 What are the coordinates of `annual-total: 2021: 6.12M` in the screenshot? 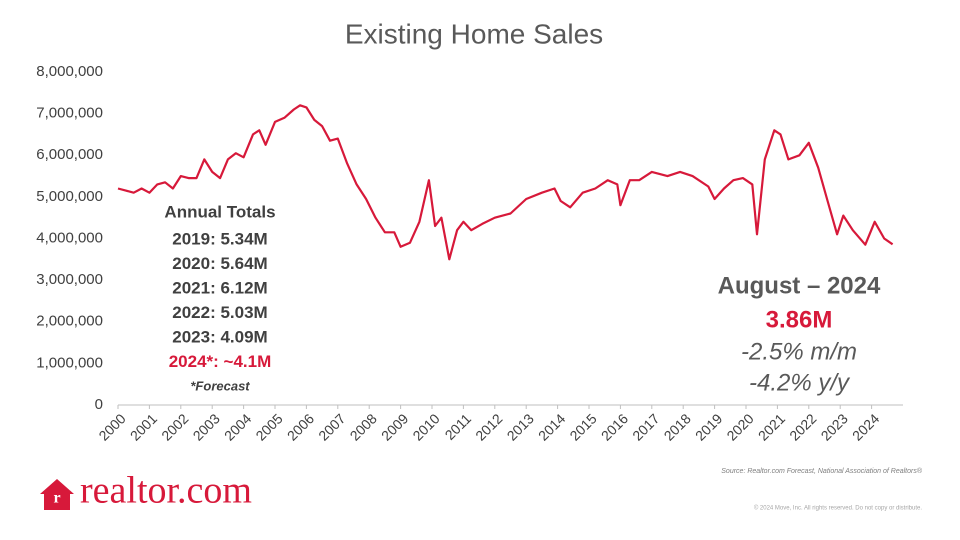 It's located at (219, 287).